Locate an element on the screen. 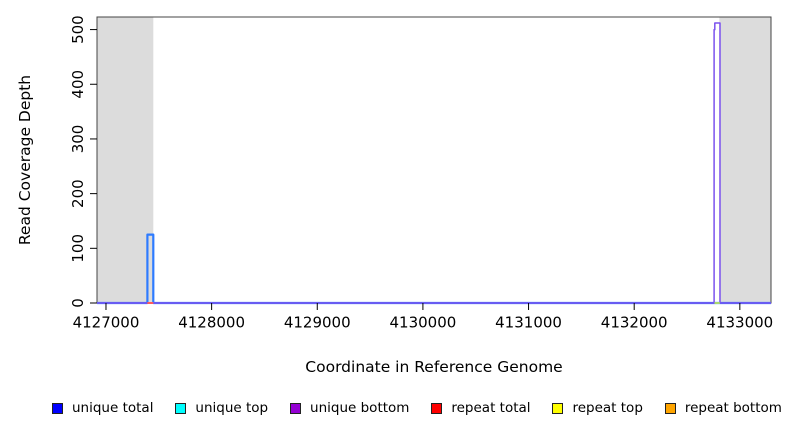 The image size is (792, 432). right-flank-region is located at coordinates (745, 160).